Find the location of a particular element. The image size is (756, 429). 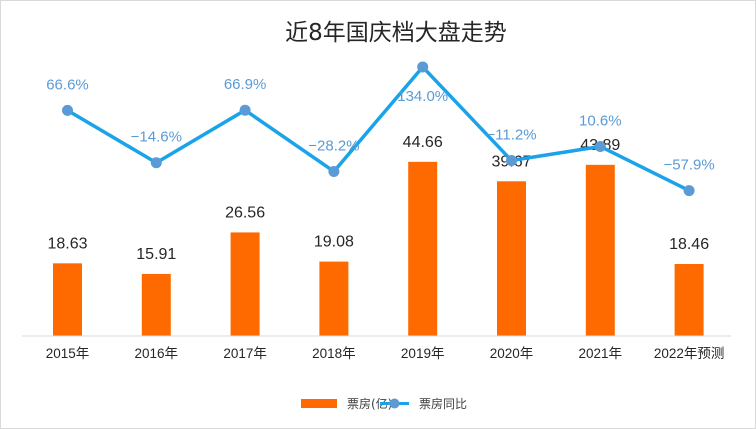

yoy-value-label: 66.6% is located at coordinates (67, 84).